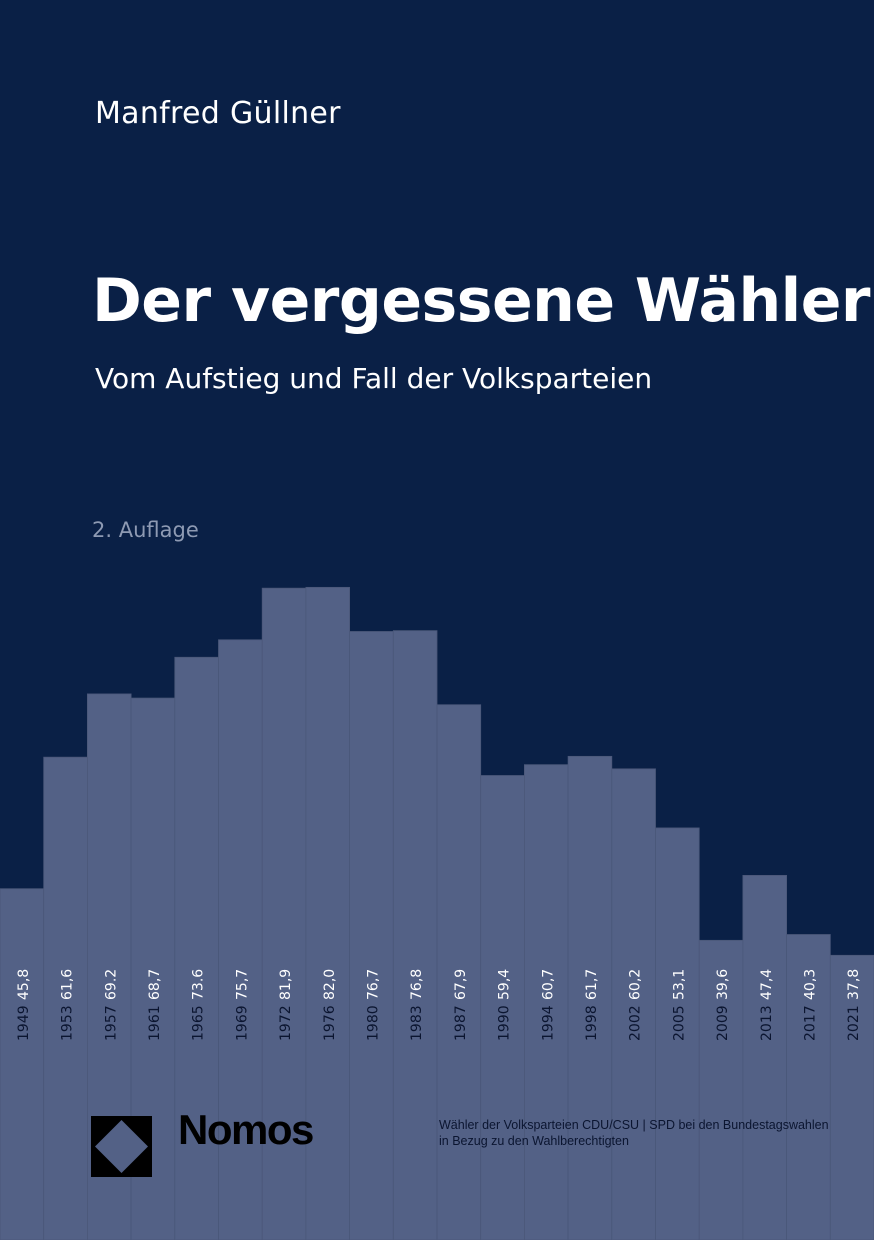 This screenshot has height=1240, width=874. Describe the element at coordinates (810, 984) in the screenshot. I see `value-label: 40,3` at that location.